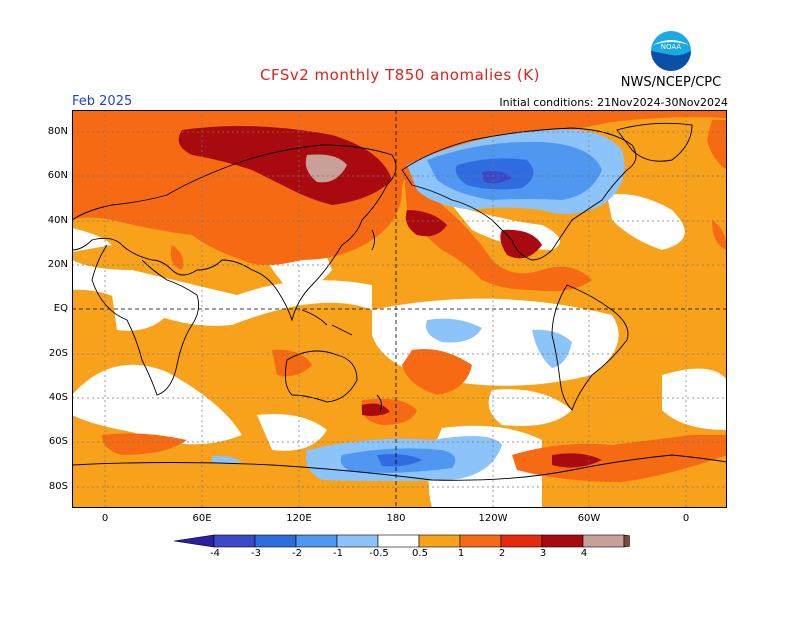 The image size is (800, 618). Describe the element at coordinates (57, 175) in the screenshot. I see `lat-label: 60N` at that location.